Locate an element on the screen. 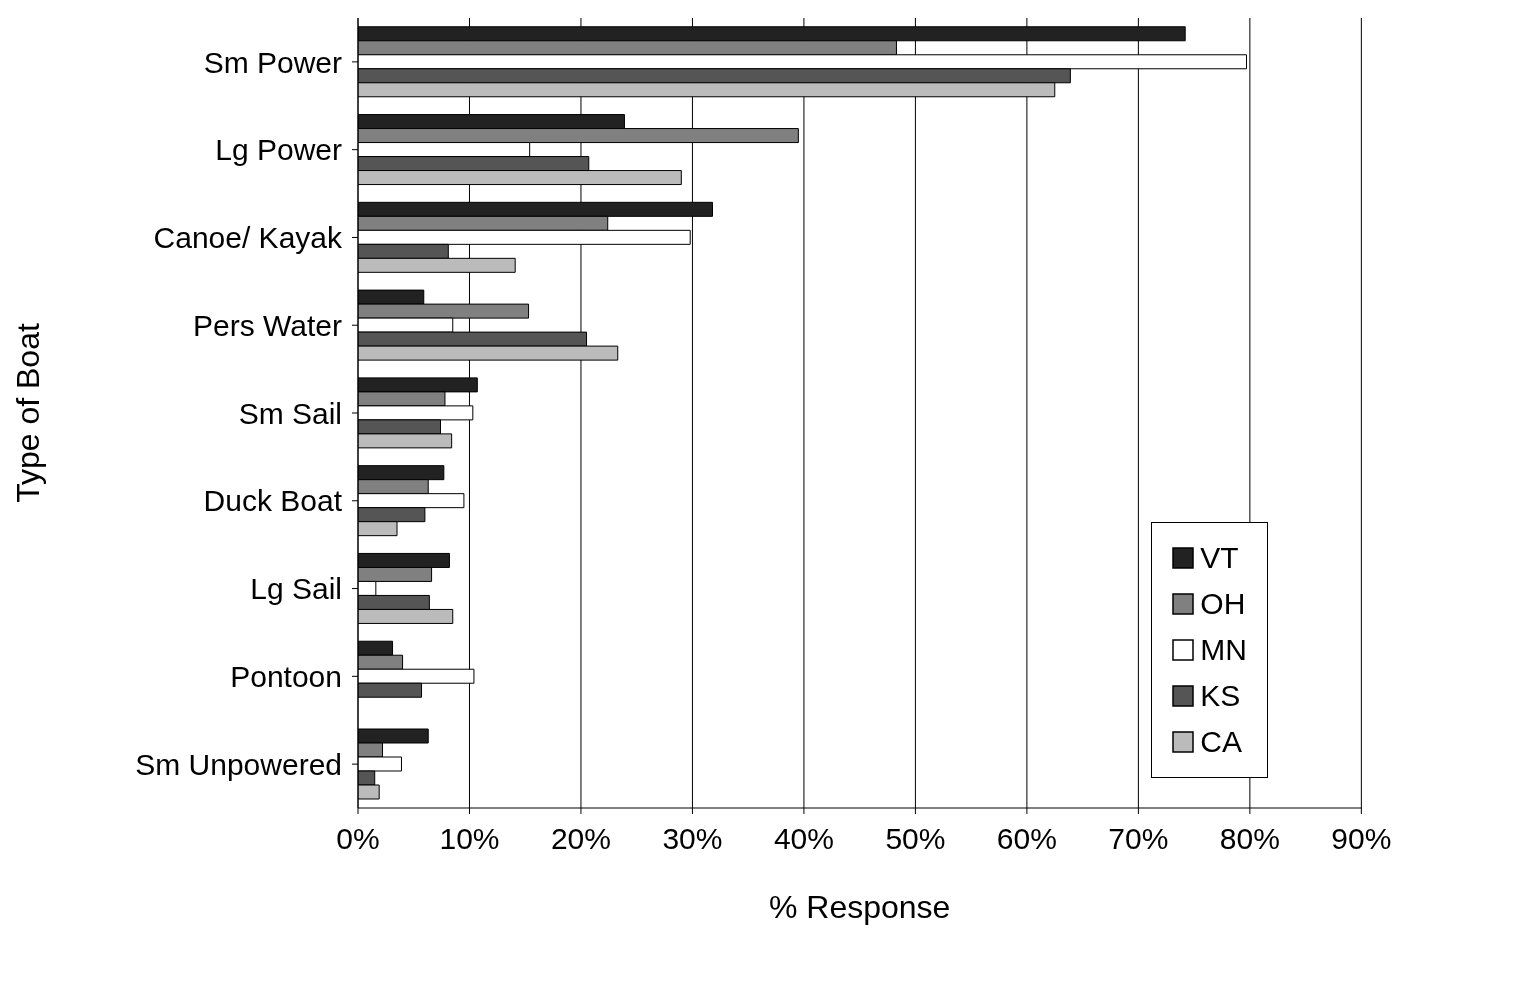  x-axis-title: % Response is located at coordinates (859, 907).